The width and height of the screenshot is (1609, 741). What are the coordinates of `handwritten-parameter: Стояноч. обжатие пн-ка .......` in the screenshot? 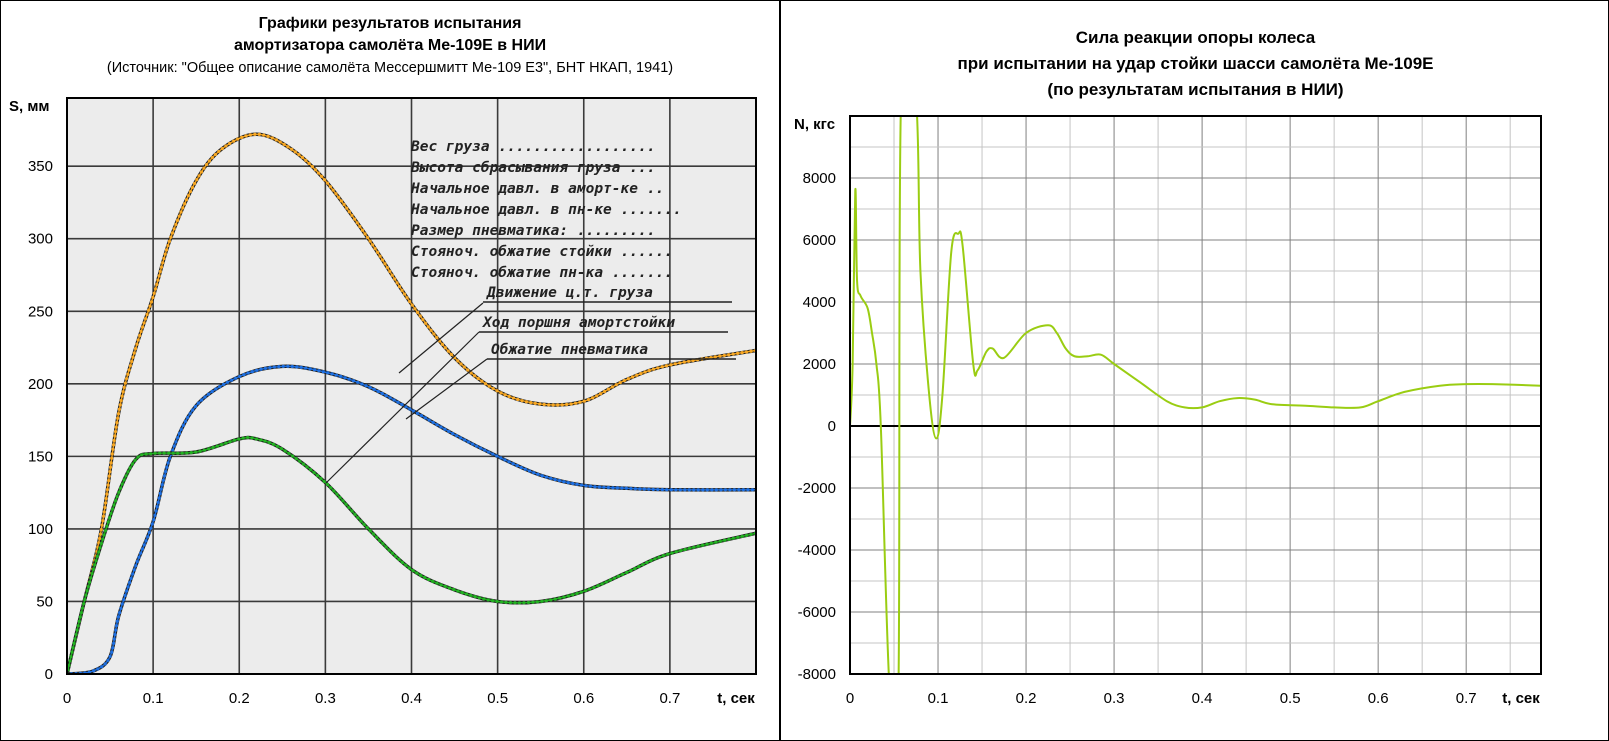 It's located at (542, 273).